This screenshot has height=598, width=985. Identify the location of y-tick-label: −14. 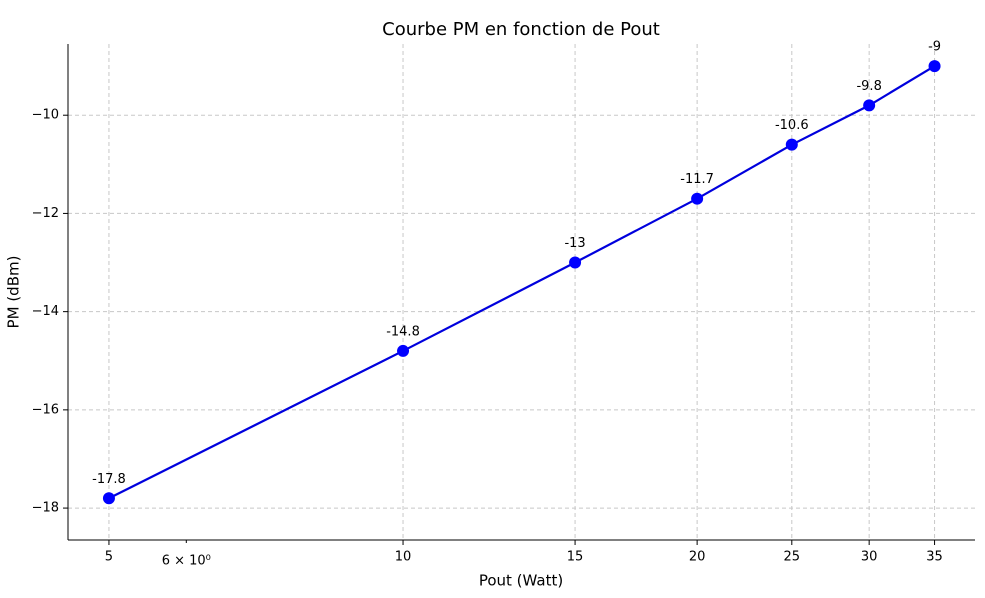
(45, 311).